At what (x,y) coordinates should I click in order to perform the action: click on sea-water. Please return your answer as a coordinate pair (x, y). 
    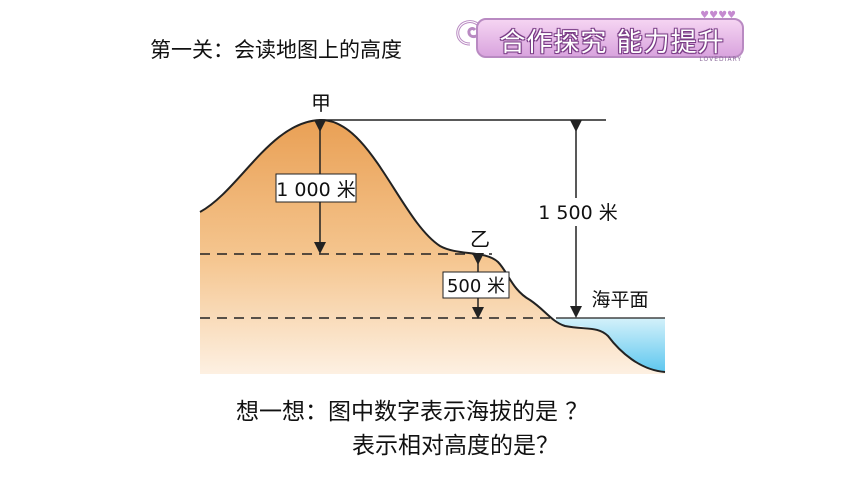
    Looking at the image, I should click on (610, 345).